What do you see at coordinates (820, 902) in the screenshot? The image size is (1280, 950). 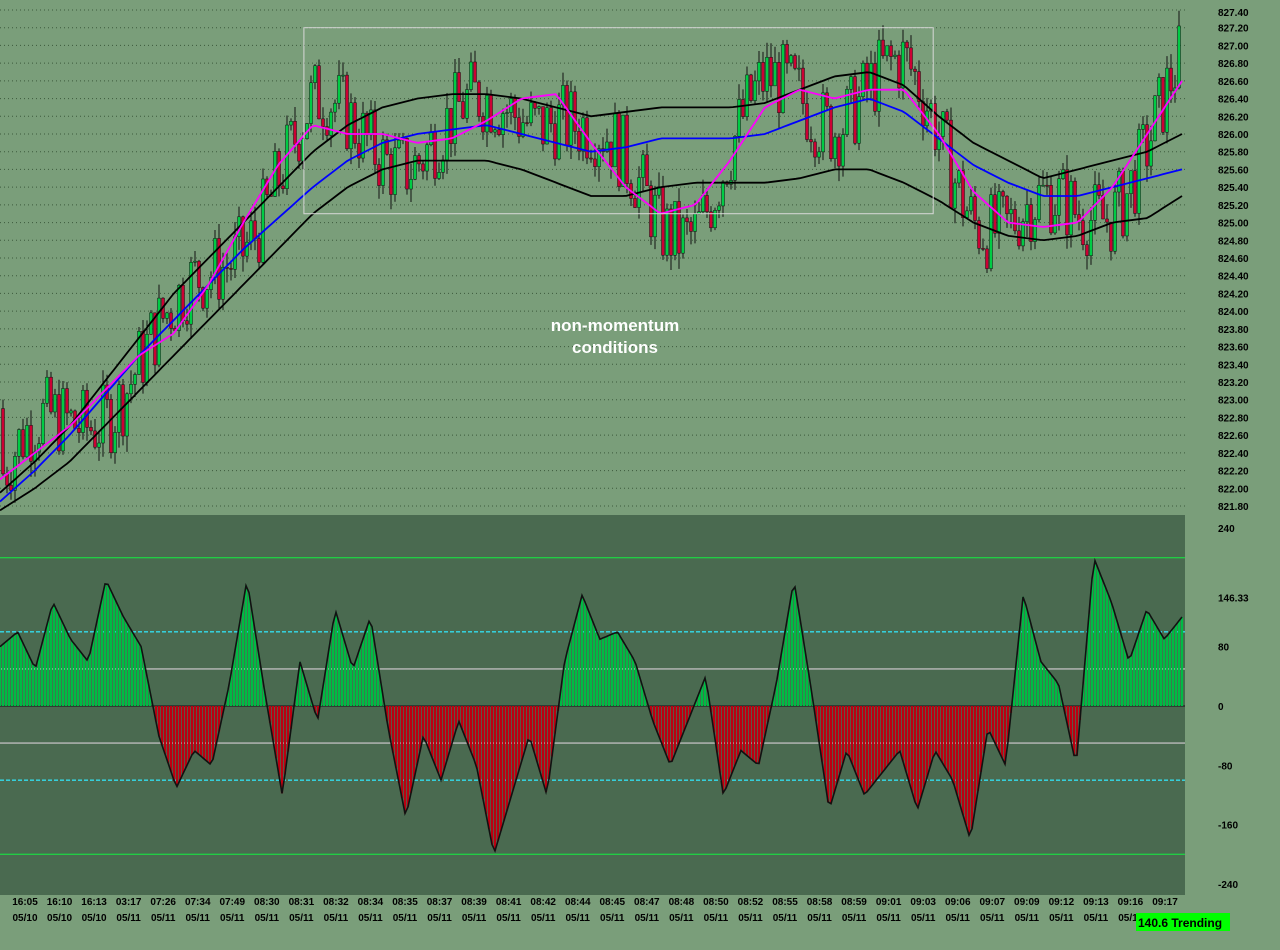 I see `time-tick-label: 08:58` at bounding box center [820, 902].